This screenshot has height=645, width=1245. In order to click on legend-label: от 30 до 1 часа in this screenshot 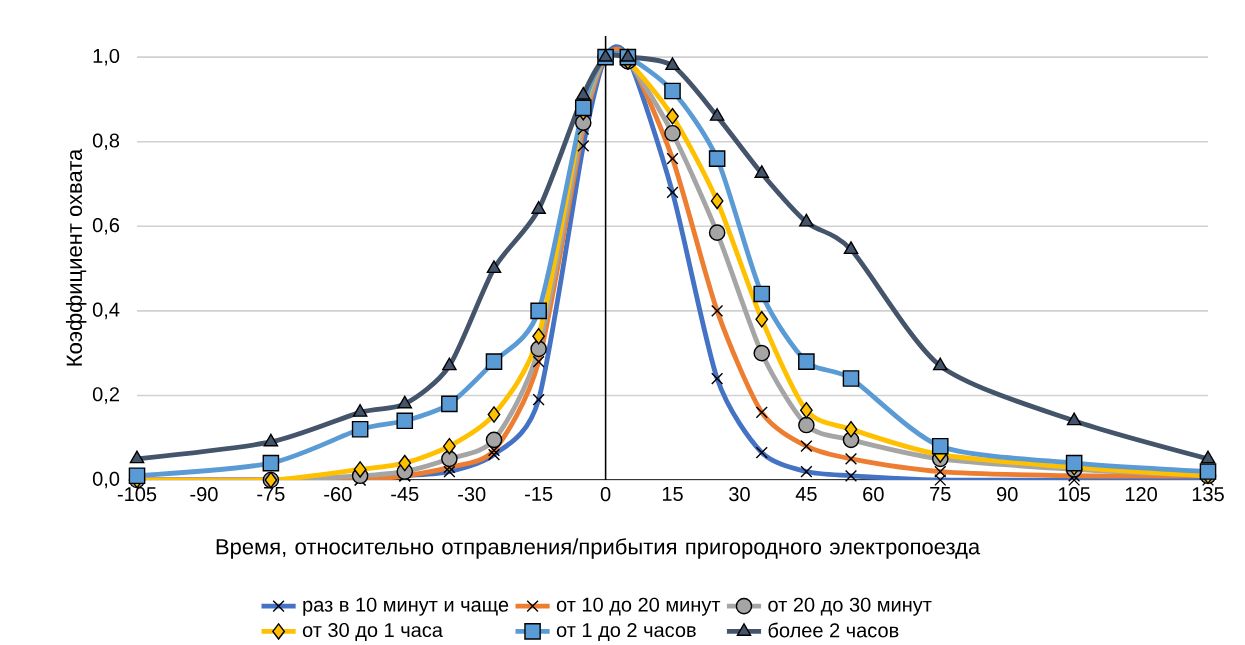, I will do `click(372, 631)`.